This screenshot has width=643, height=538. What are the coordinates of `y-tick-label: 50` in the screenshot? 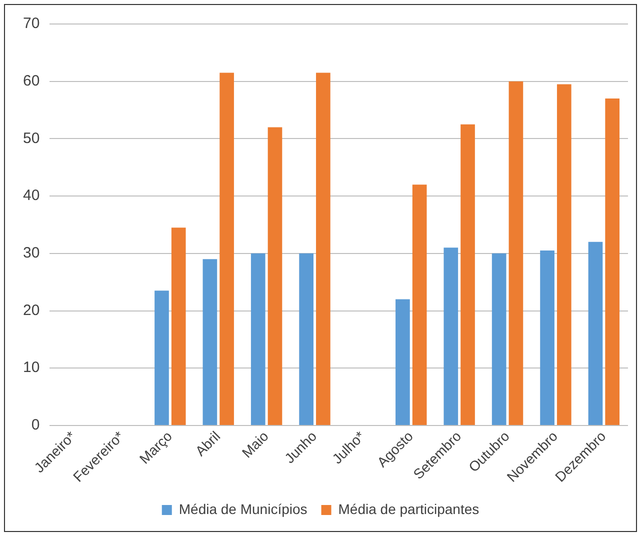 It's located at (31, 138).